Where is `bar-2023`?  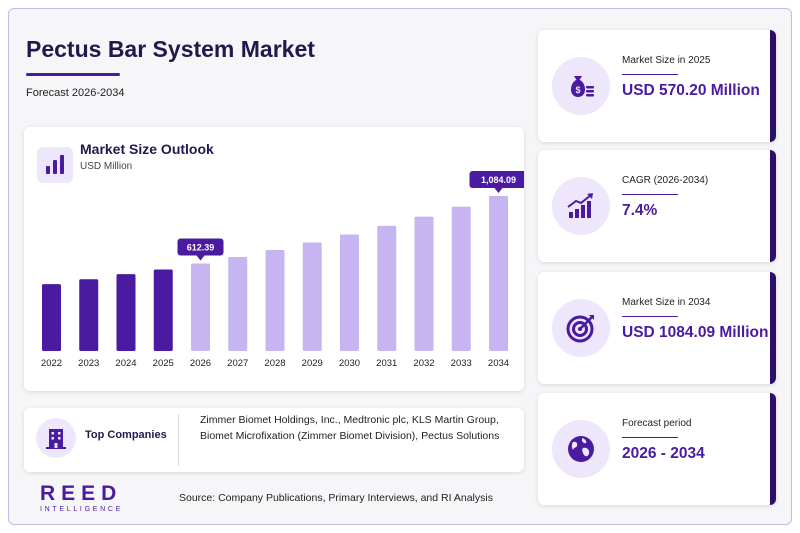 bar-2023 is located at coordinates (89, 315).